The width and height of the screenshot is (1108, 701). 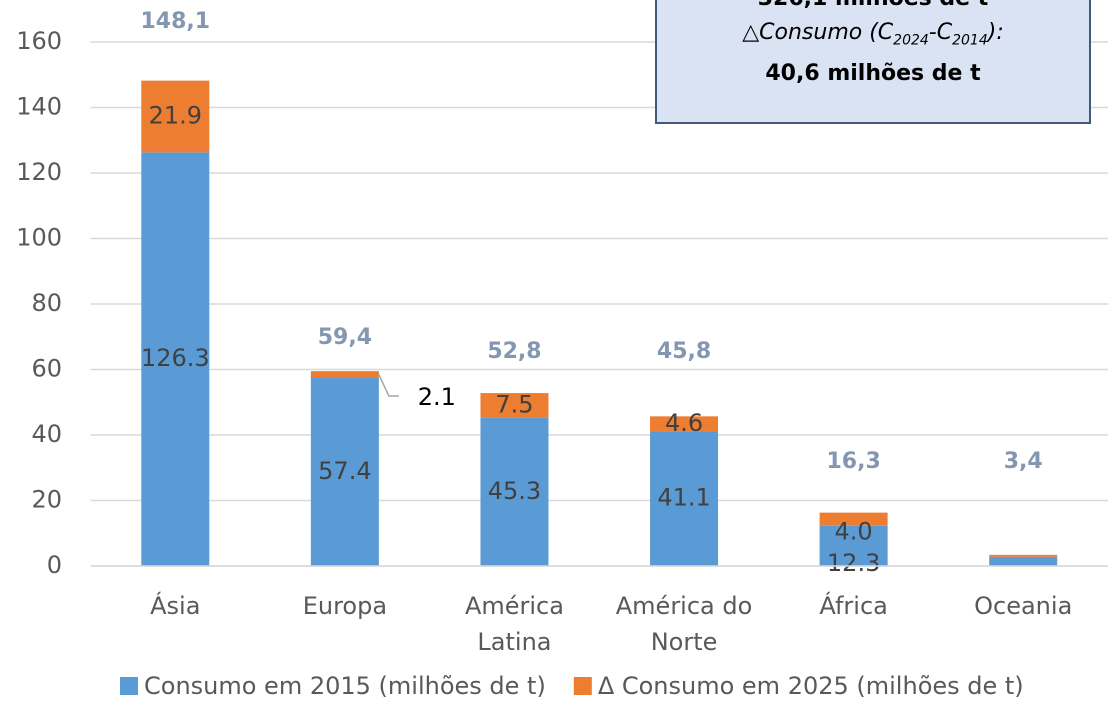 I want to click on text: 2024, so click(x=911, y=40).